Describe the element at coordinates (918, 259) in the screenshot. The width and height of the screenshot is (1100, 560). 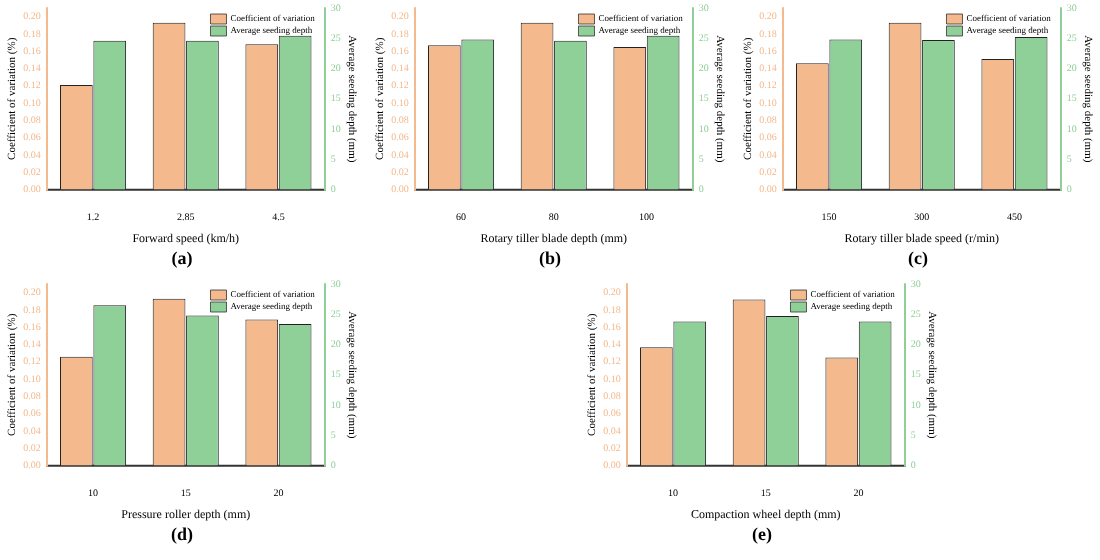
I see `text: (c)` at that location.